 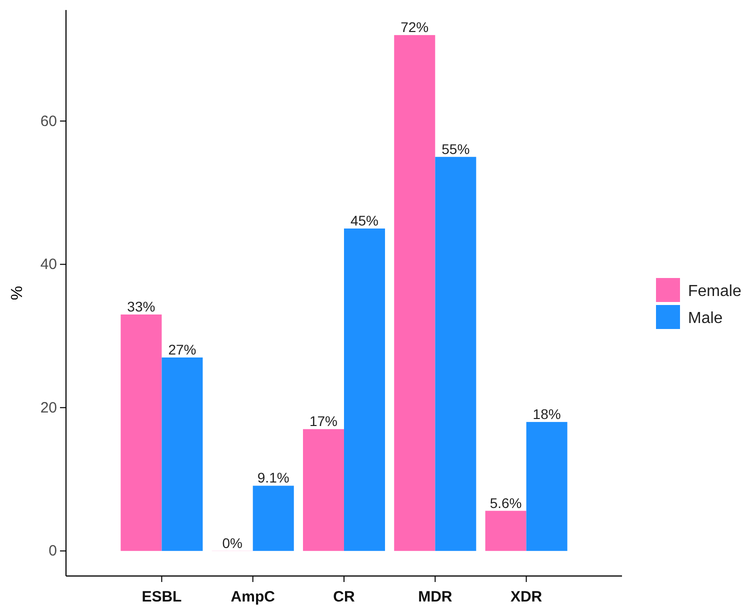 What do you see at coordinates (273, 478) in the screenshot?
I see `data-label: 9.1%` at bounding box center [273, 478].